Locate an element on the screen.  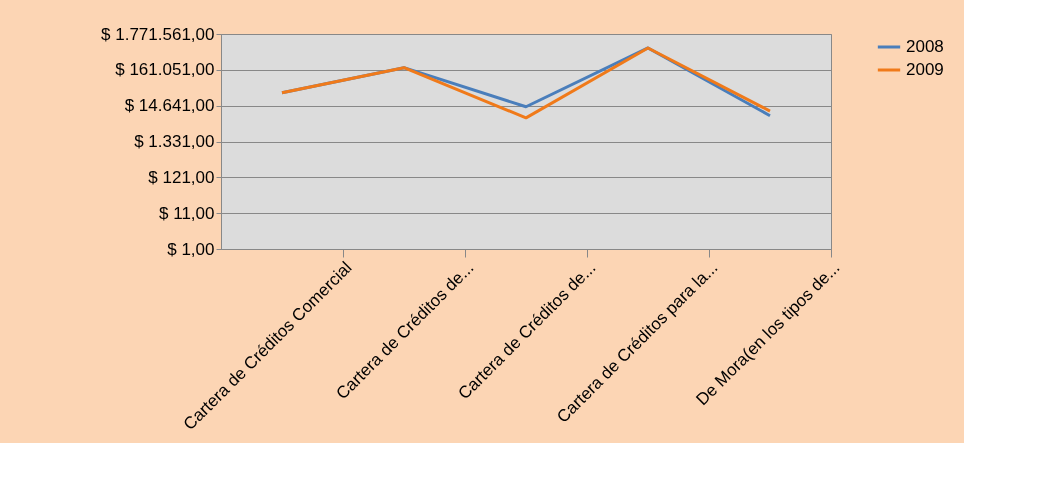
y-tick-label: $ 1,00 is located at coordinates (191, 249).